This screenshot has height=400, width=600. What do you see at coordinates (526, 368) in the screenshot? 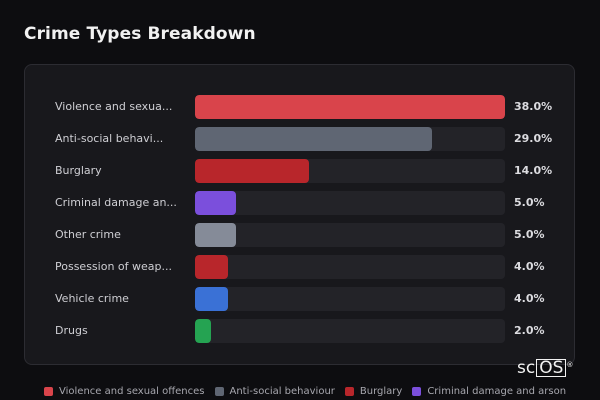
I see `logo-text-left: sc` at bounding box center [526, 368].